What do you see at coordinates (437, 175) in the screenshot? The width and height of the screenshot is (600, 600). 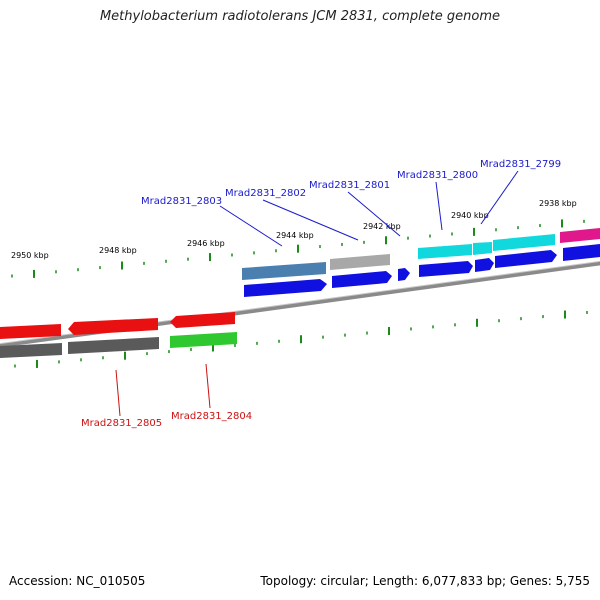 I see `gene-label-mrad2831-2800: Mrad2831_2800` at bounding box center [437, 175].